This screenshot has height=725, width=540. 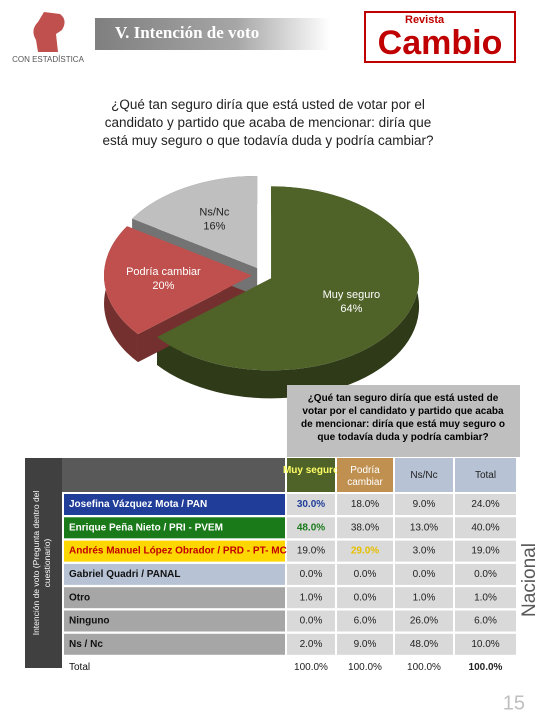 I want to click on header-label: Ns/Nc, so click(x=423, y=475).